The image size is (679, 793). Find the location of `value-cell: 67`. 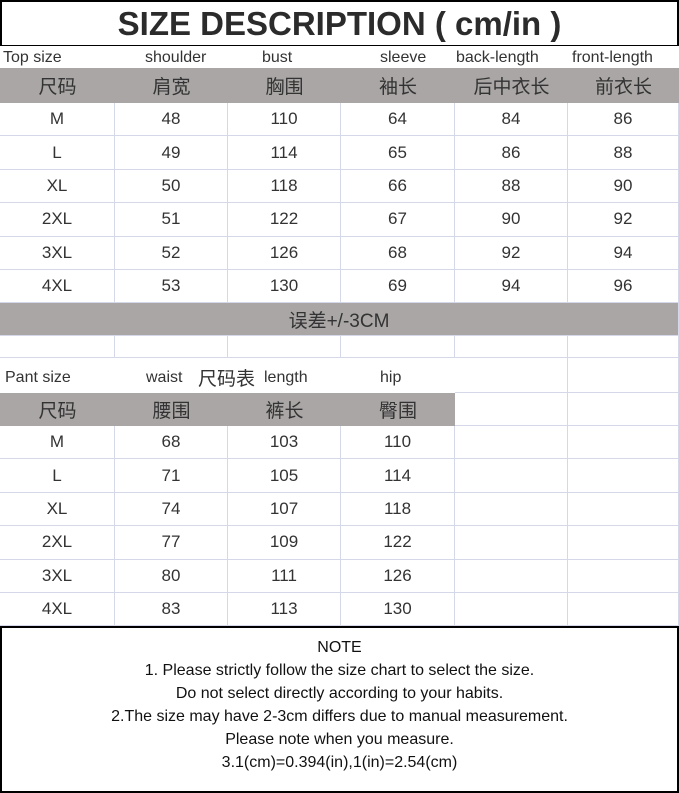

value-cell: 67 is located at coordinates (398, 220).